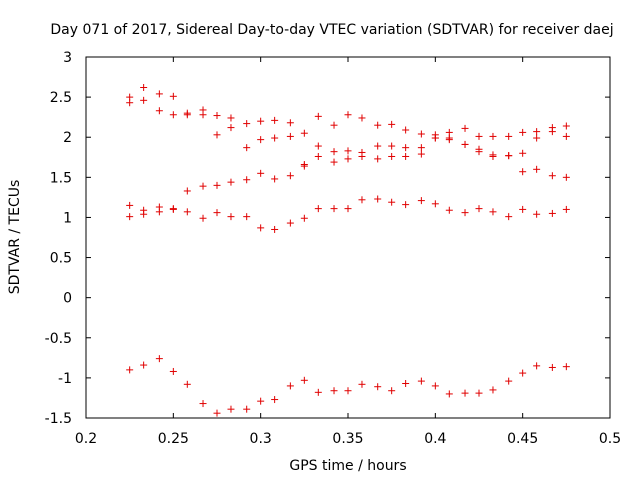 Image resolution: width=640 pixels, height=480 pixels. Describe the element at coordinates (86, 439) in the screenshot. I see `x-tick-label: 0.2` at that location.